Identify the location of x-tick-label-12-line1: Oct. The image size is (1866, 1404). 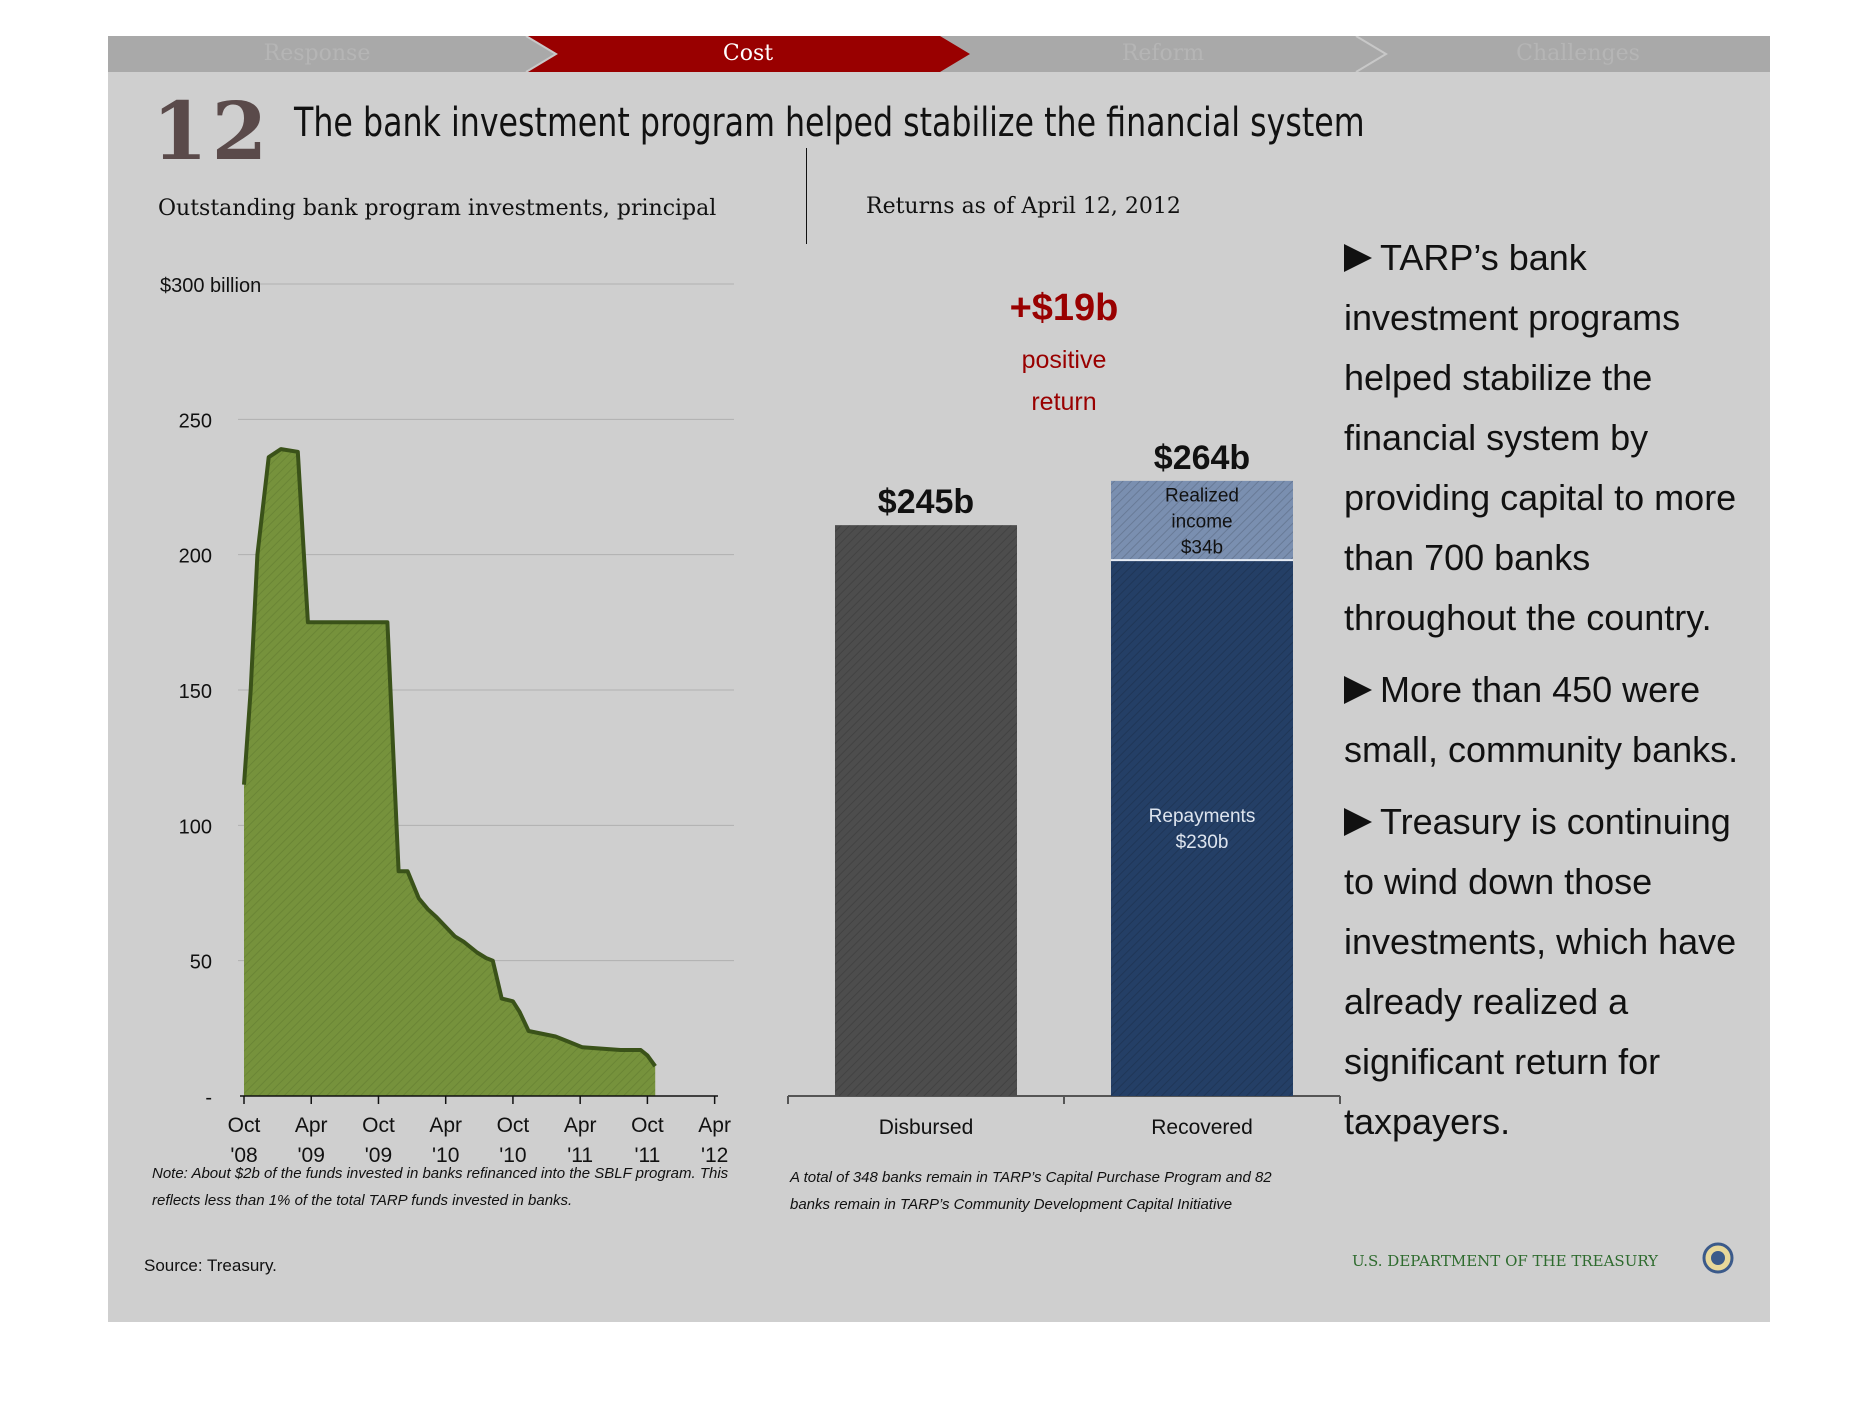
(378, 1125).